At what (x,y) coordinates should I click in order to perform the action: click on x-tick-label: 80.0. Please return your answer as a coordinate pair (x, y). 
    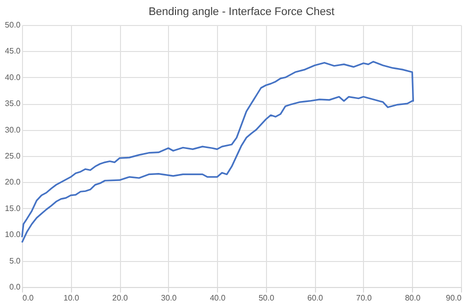
    Looking at the image, I should click on (413, 298).